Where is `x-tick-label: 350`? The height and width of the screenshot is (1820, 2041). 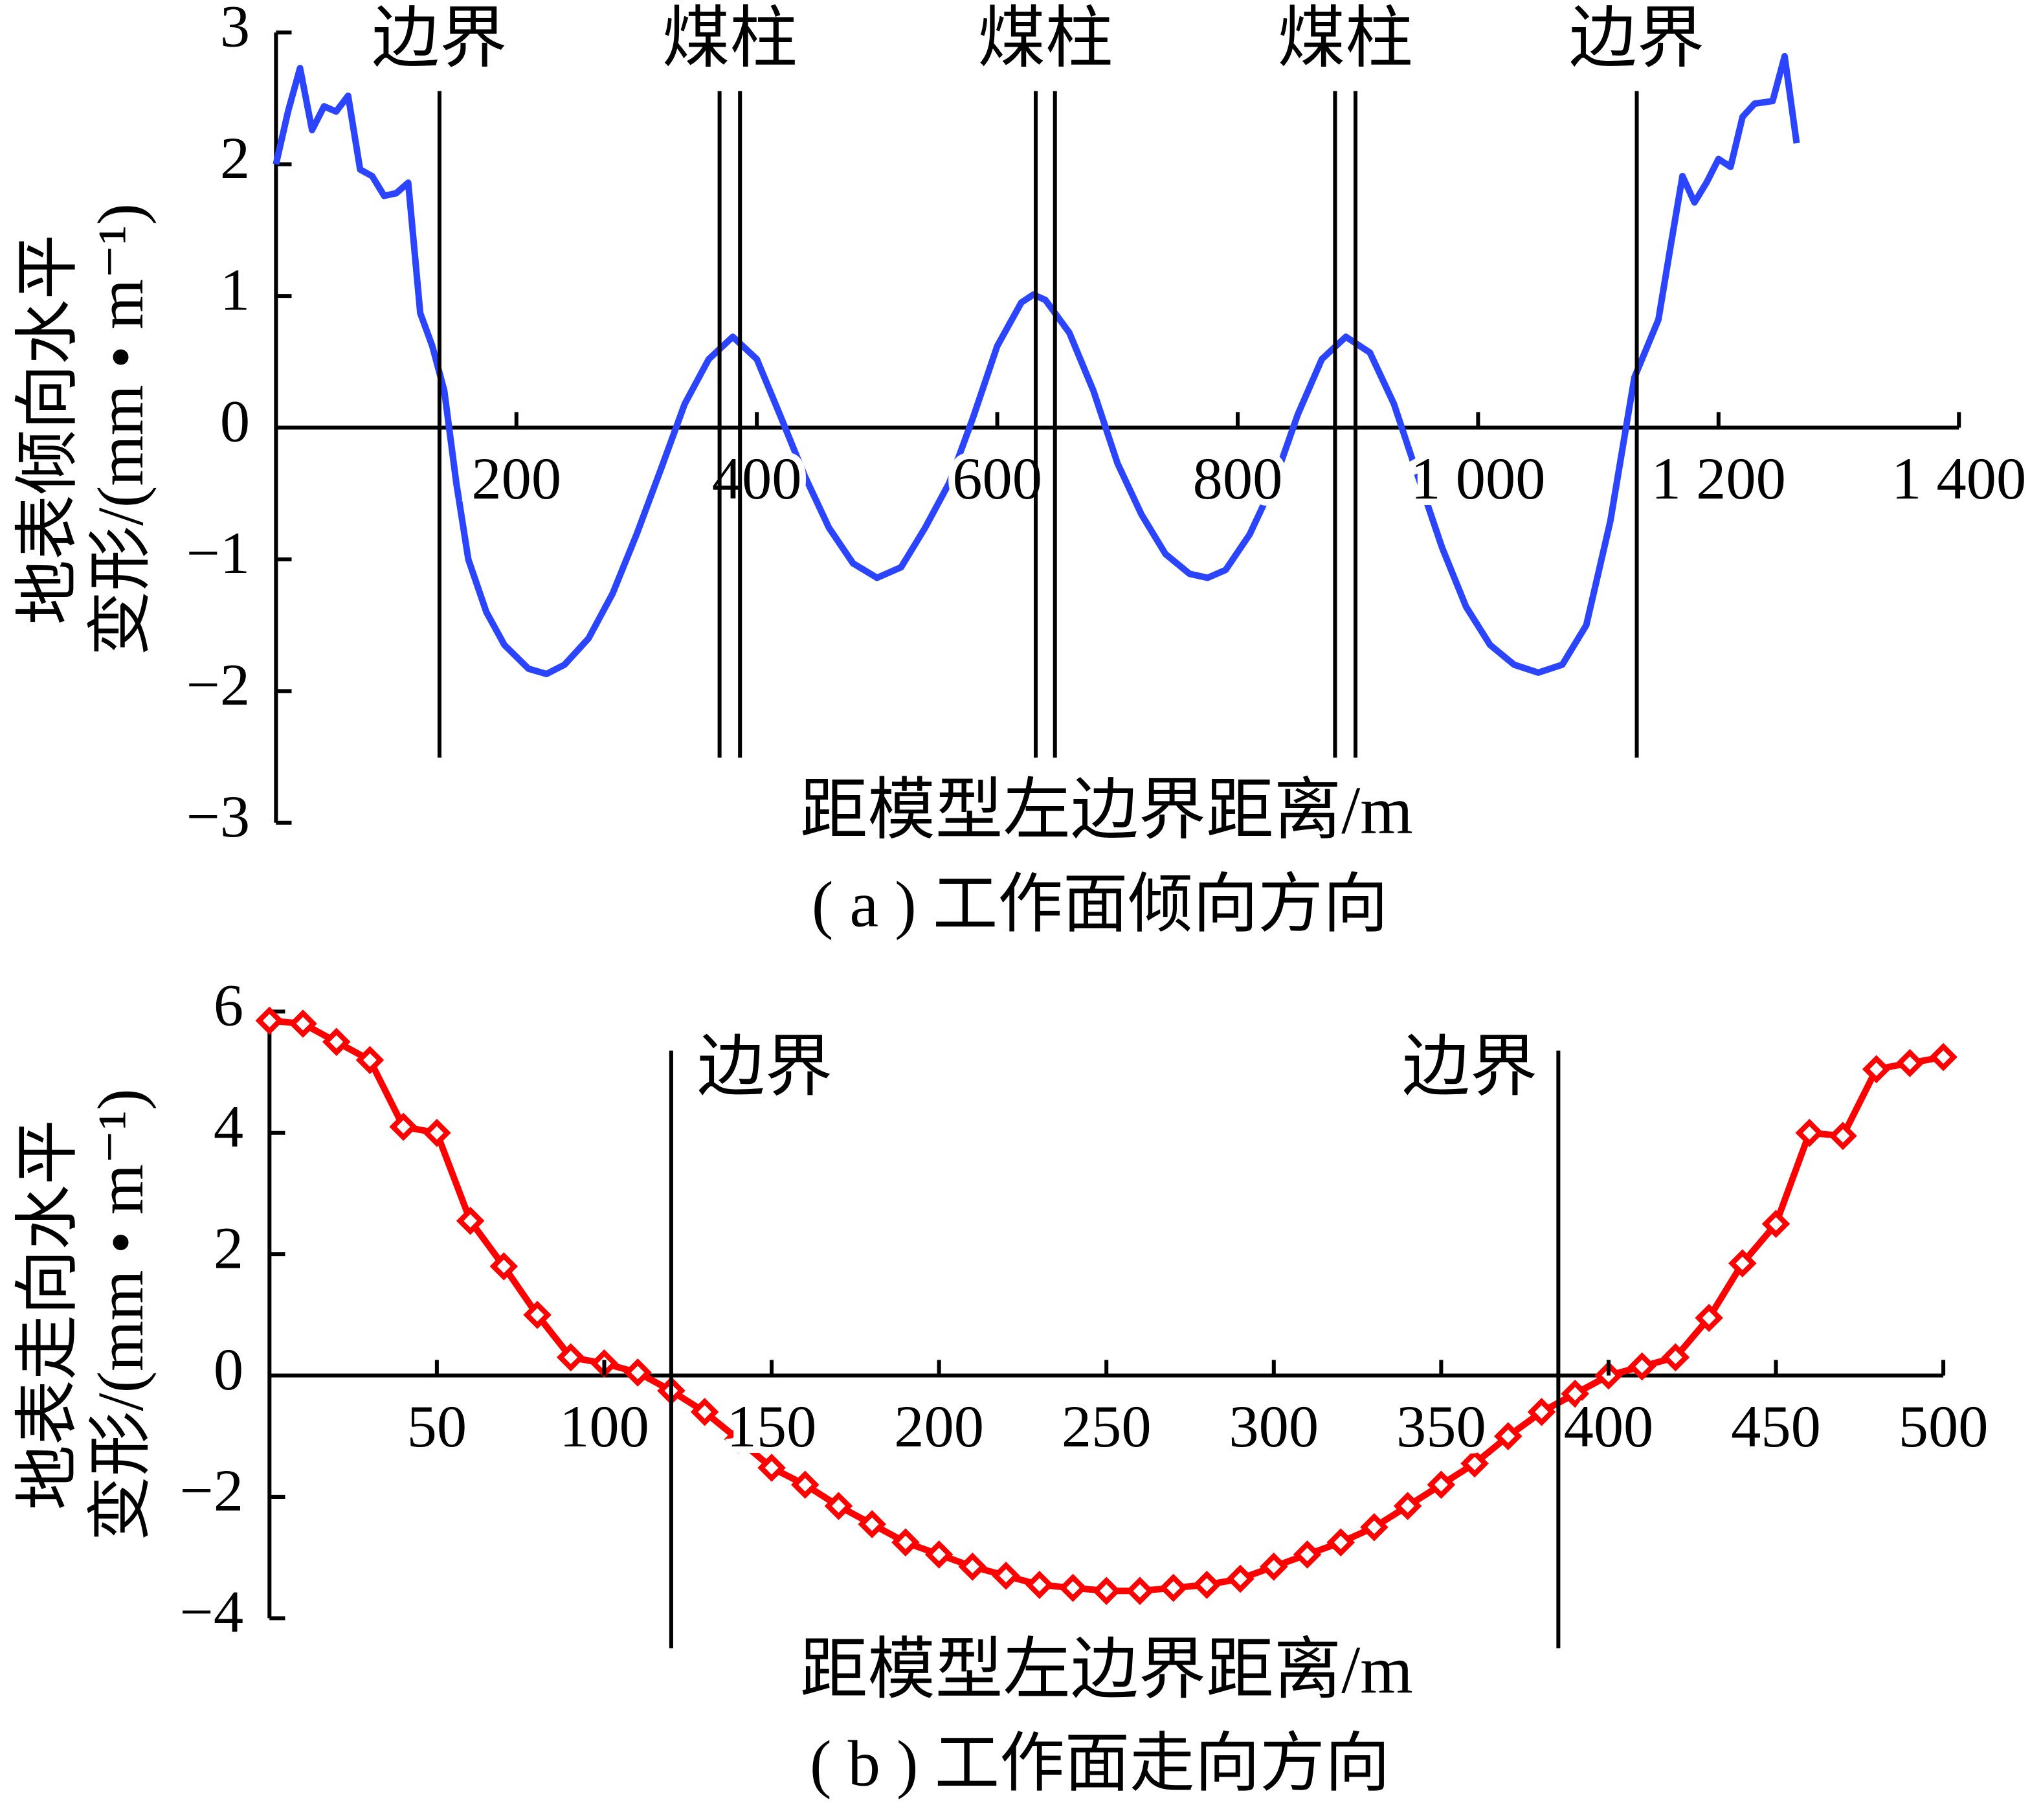
x-tick-label: 350 is located at coordinates (1441, 1427).